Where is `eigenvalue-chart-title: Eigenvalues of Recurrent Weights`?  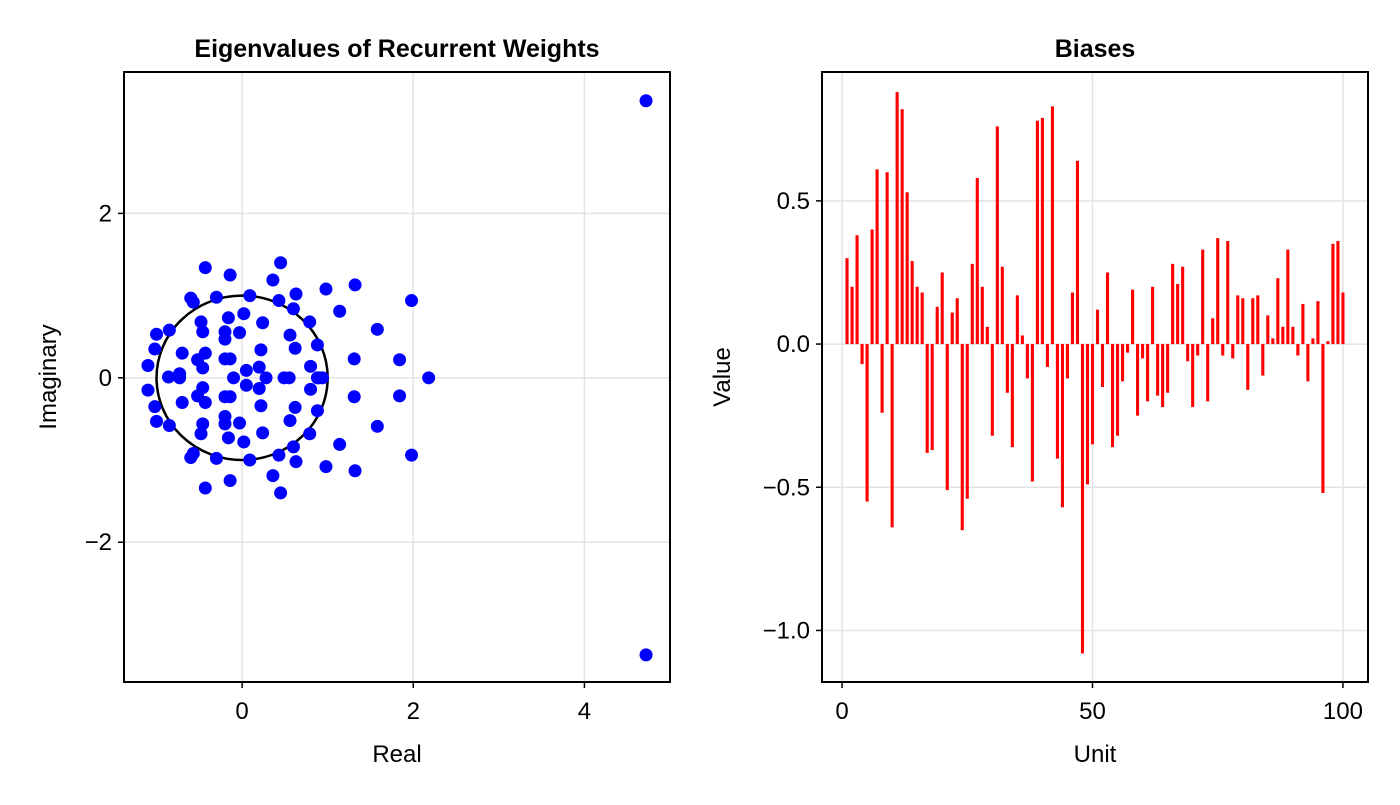 eigenvalue-chart-title: Eigenvalues of Recurrent Weights is located at coordinates (396, 49).